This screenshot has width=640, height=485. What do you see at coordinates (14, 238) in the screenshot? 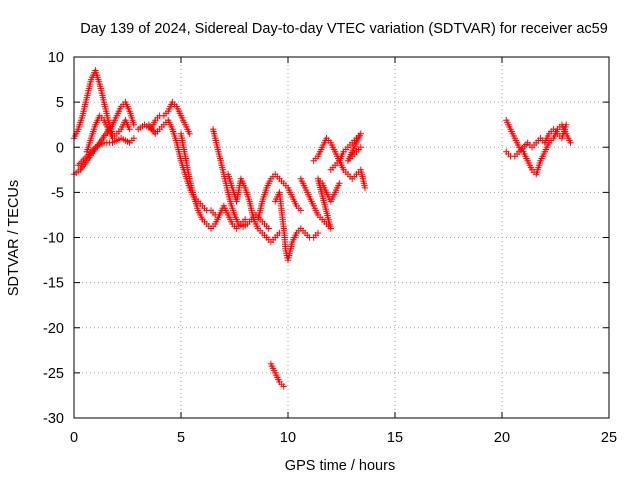
I see `y-axis-label: SDTVAR / TECUs` at bounding box center [14, 238].